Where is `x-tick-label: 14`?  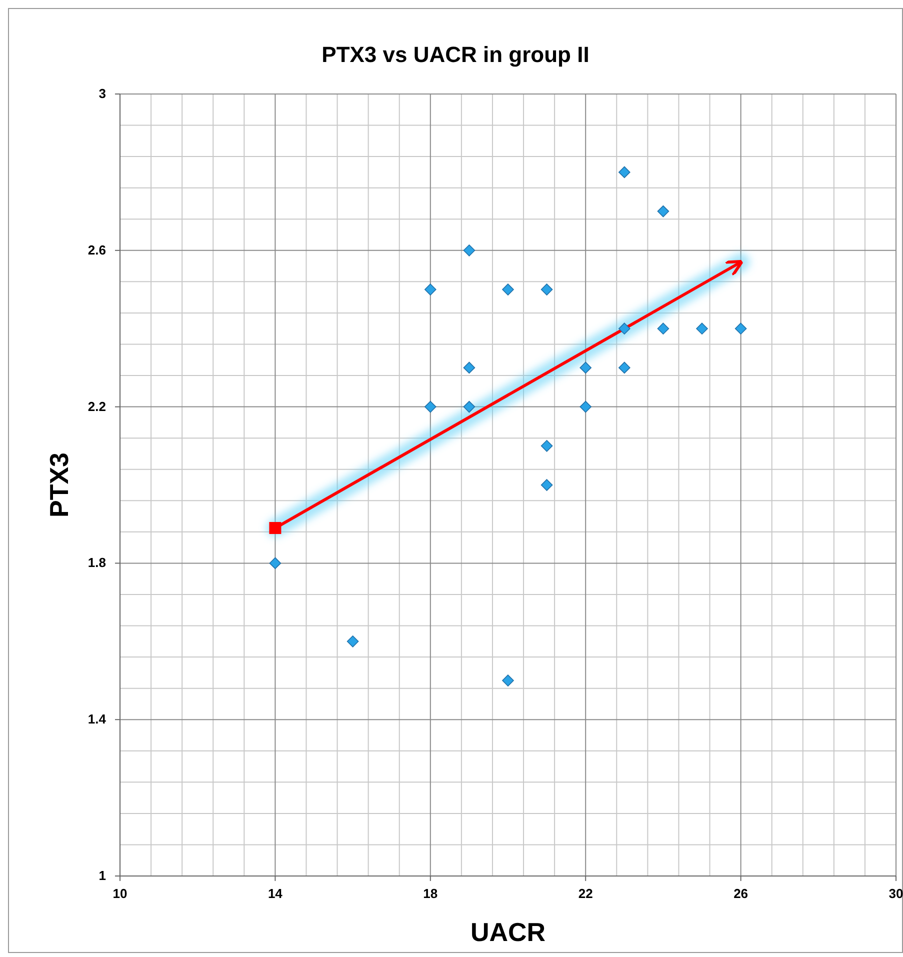
x-tick-label: 14 is located at coordinates (276, 893).